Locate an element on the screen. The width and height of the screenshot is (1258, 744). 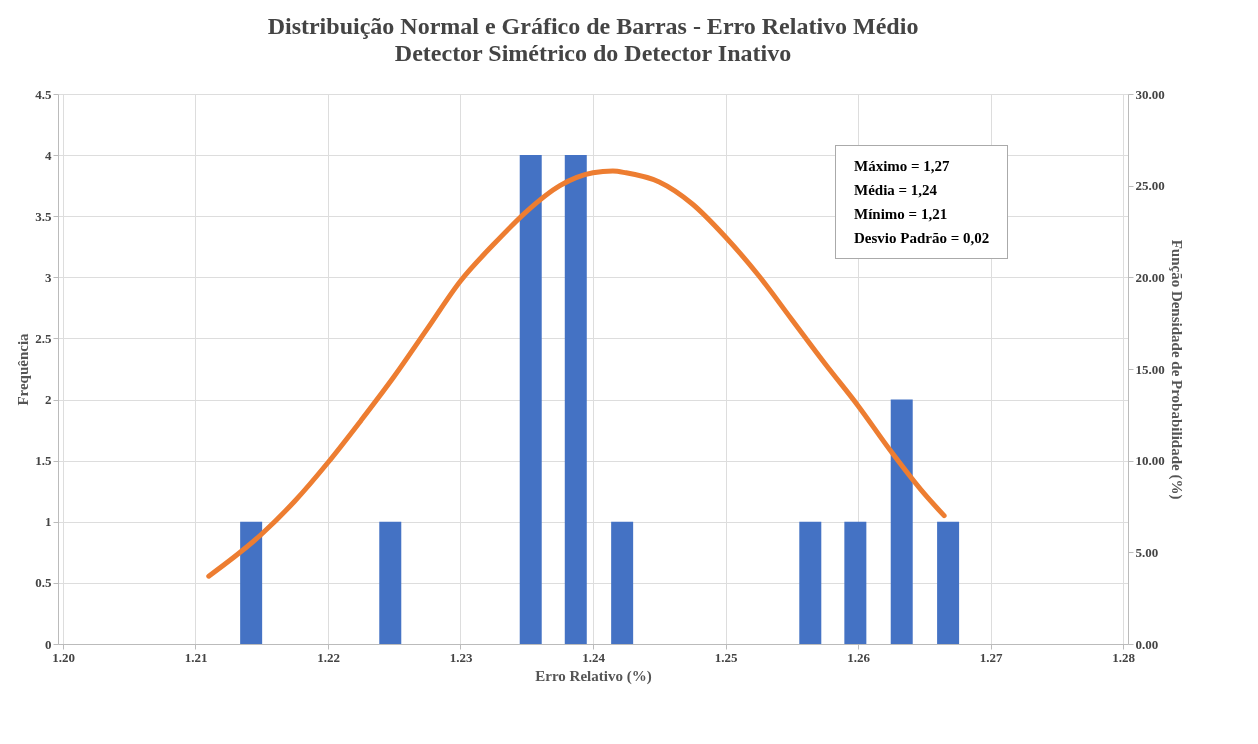
y2-tick-label: 15.00 is located at coordinates (1150, 369).